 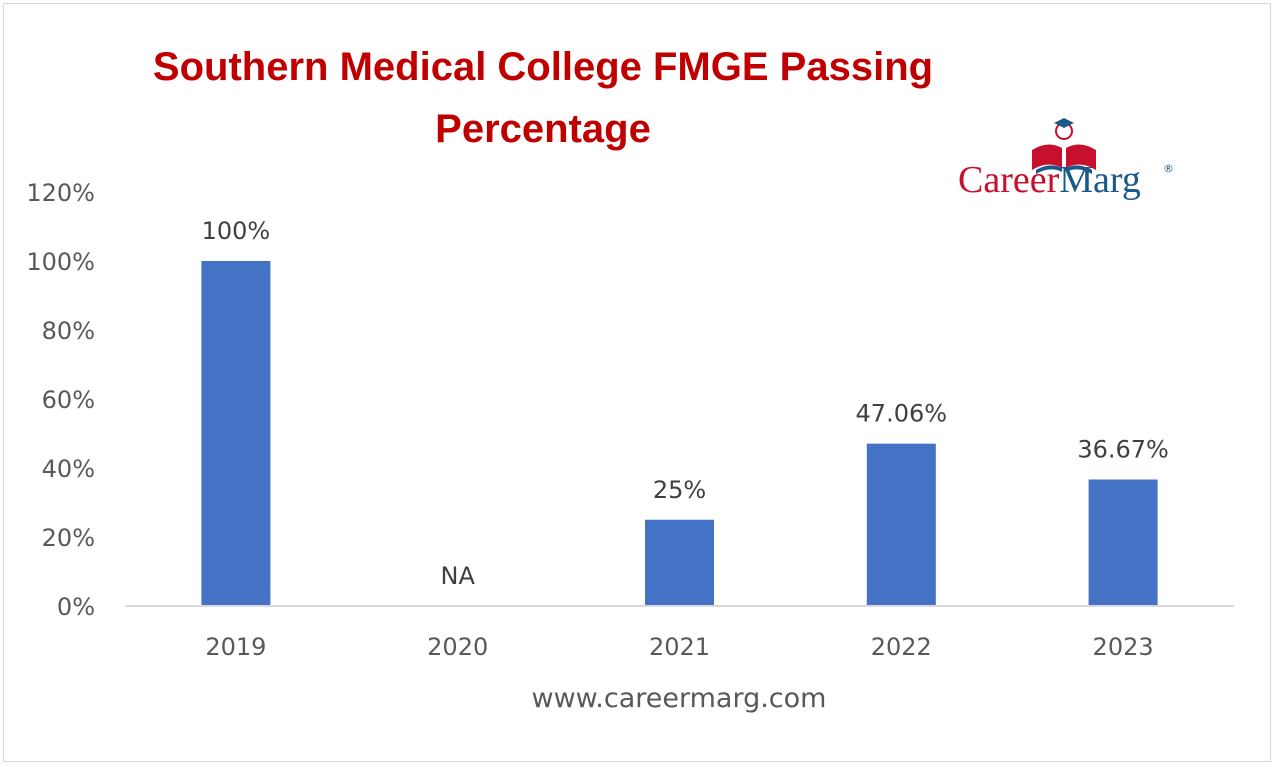 What do you see at coordinates (679, 490) in the screenshot?
I see `data-label-2021: 25%` at bounding box center [679, 490].